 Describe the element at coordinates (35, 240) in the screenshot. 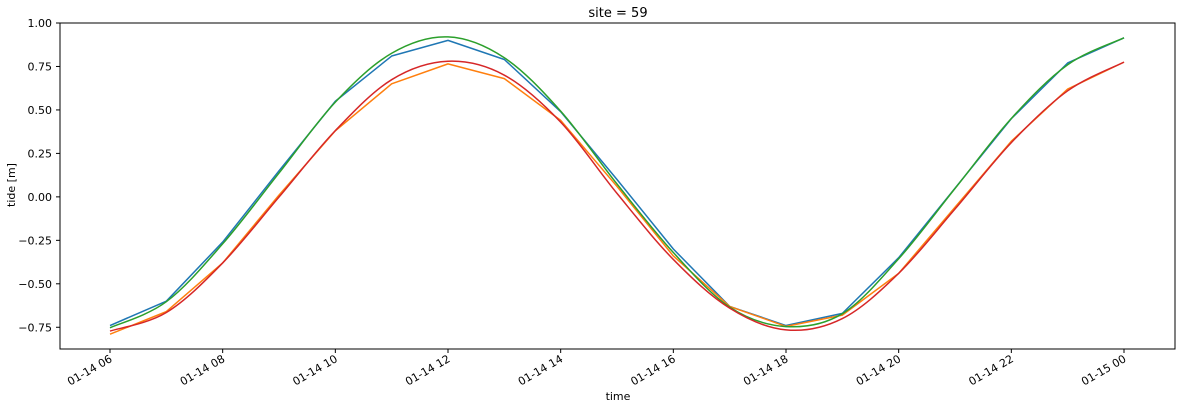

I see `y-tick-label: −0.25` at that location.